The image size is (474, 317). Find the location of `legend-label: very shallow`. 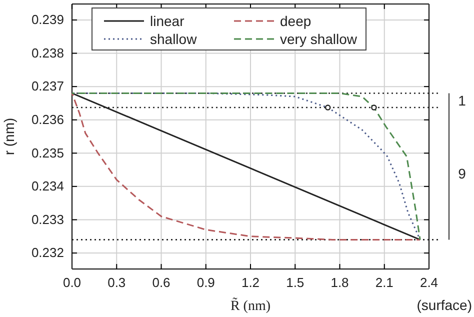

legend-label: very shallow is located at coordinates (319, 39).